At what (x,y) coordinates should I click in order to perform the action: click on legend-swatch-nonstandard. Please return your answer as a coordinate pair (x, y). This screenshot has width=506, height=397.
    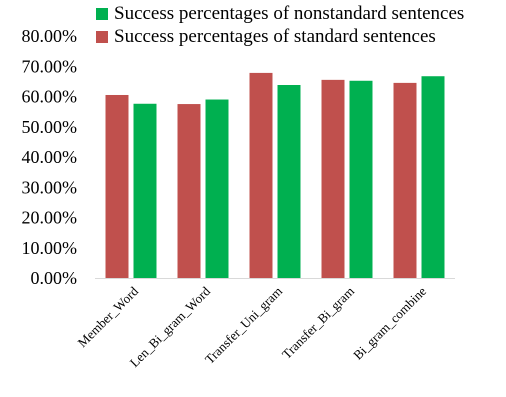
    Looking at the image, I should click on (102, 13).